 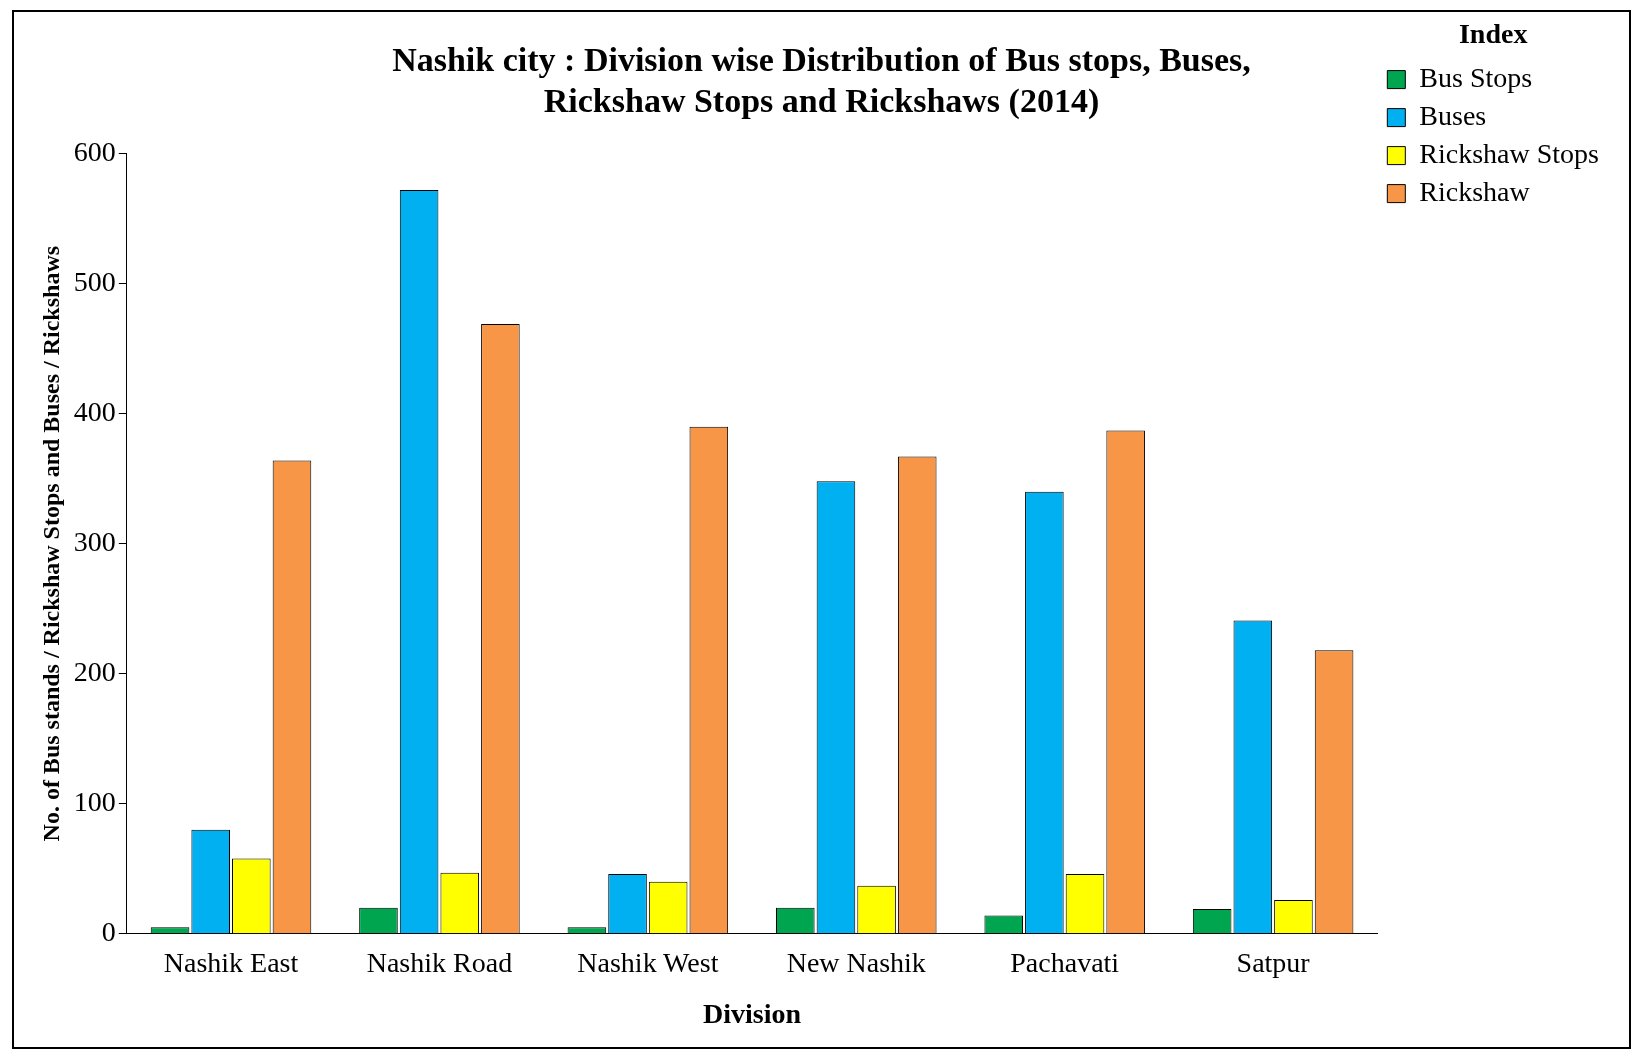 What do you see at coordinates (94, 542) in the screenshot?
I see `y-tick-label: 300` at bounding box center [94, 542].